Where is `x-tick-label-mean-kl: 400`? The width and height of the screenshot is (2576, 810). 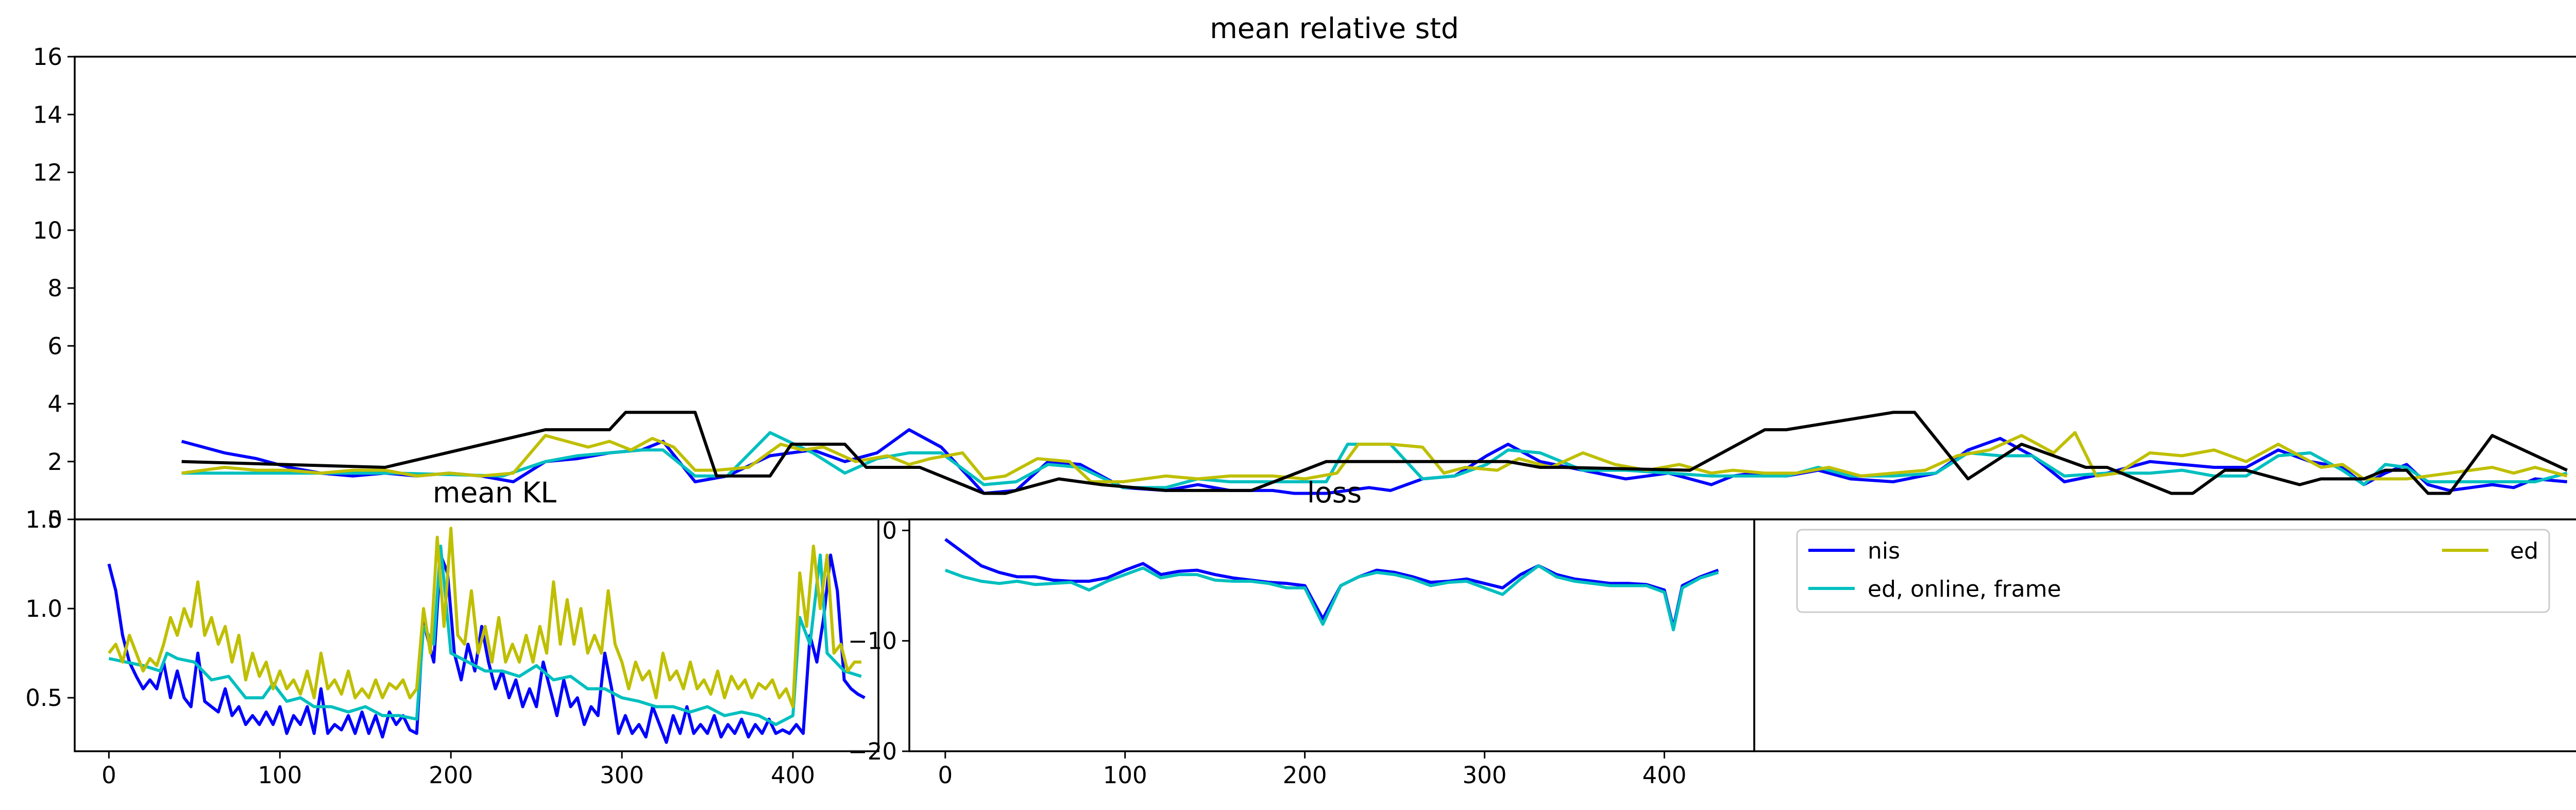 x-tick-label-mean-kl: 400 is located at coordinates (793, 775).